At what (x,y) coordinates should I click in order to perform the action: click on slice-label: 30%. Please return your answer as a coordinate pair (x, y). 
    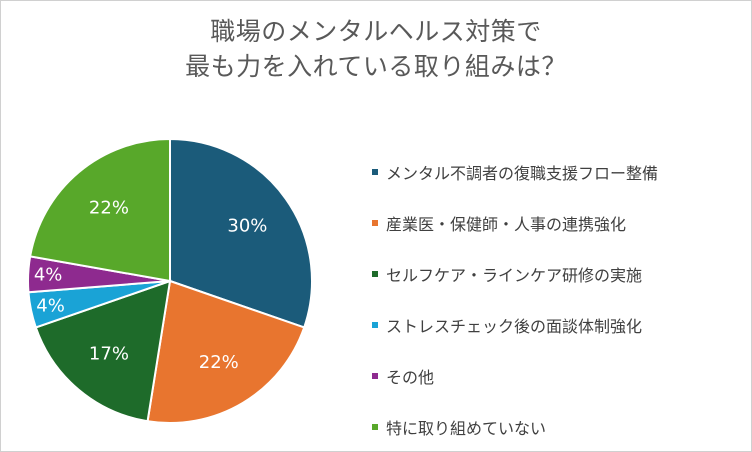
    Looking at the image, I should click on (247, 225).